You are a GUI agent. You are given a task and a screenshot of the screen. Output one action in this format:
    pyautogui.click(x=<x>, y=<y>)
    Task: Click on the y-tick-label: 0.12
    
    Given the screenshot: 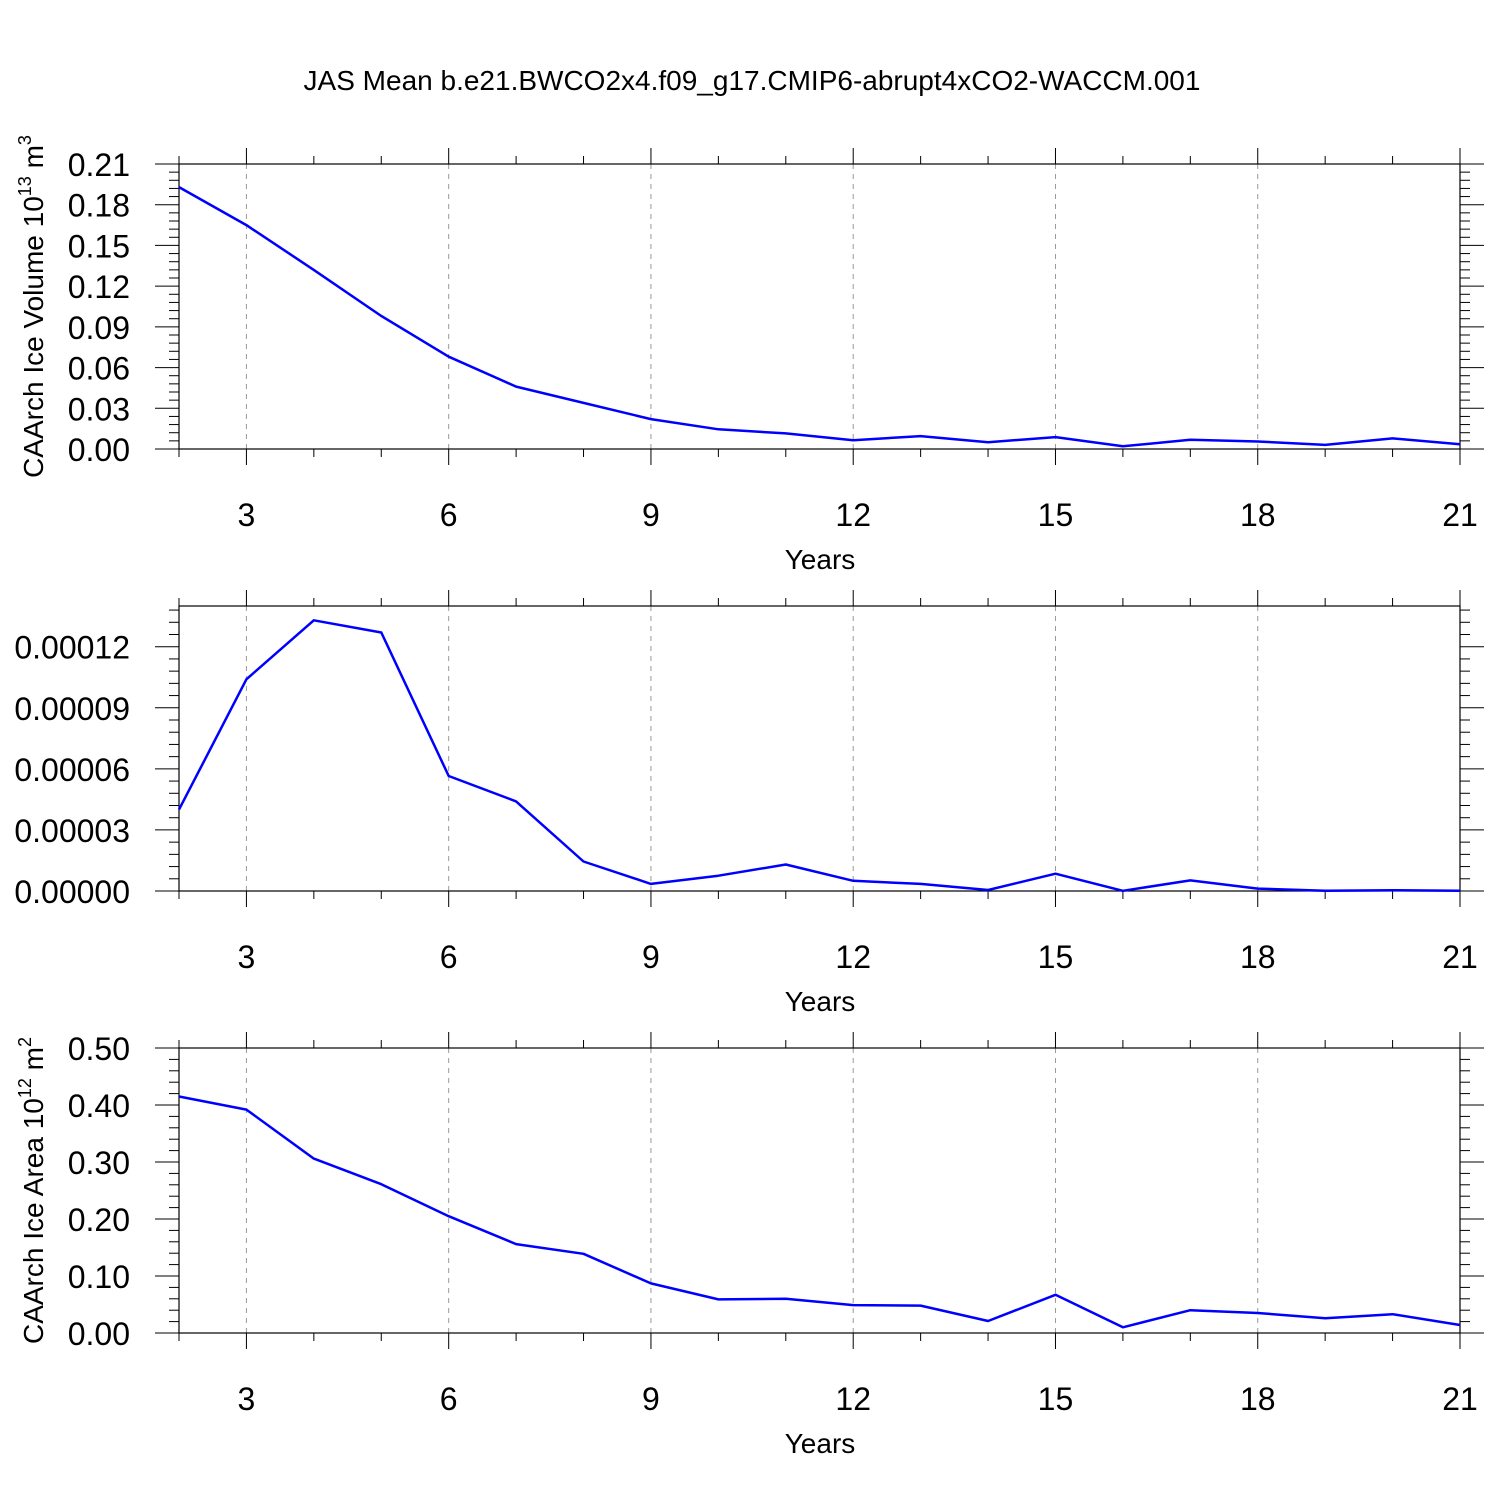 What is the action you would take?
    pyautogui.click(x=99, y=287)
    